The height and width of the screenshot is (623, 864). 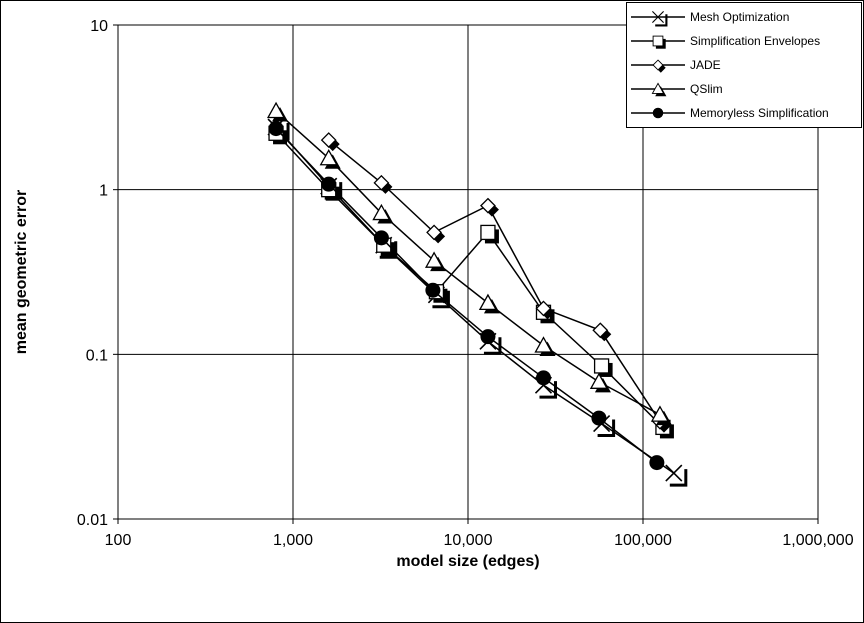 I want to click on legend-label: Memoryless Simplification, so click(x=759, y=113).